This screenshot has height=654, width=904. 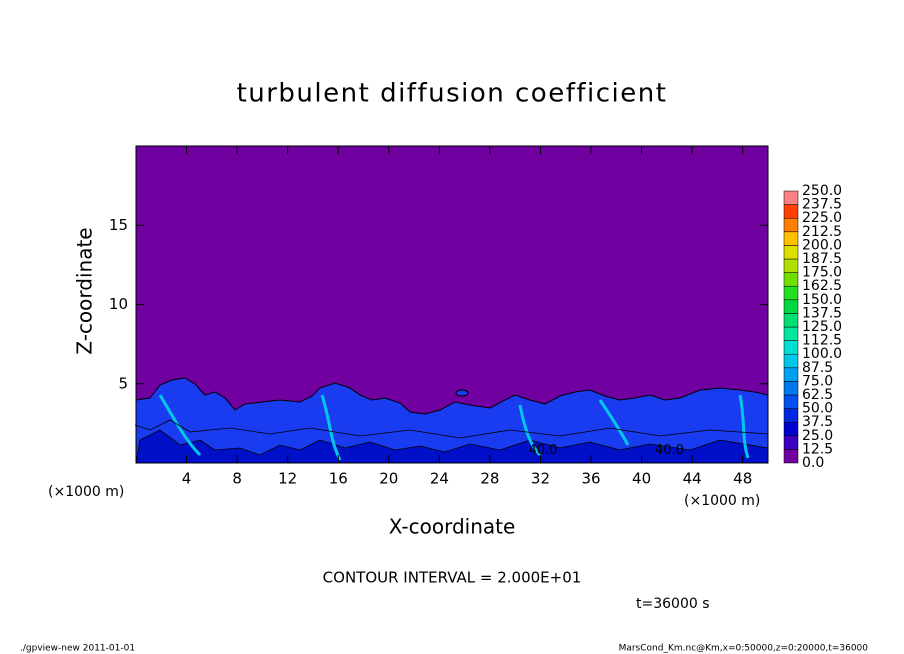 I want to click on colorbar-label: 0.0, so click(x=813, y=463).